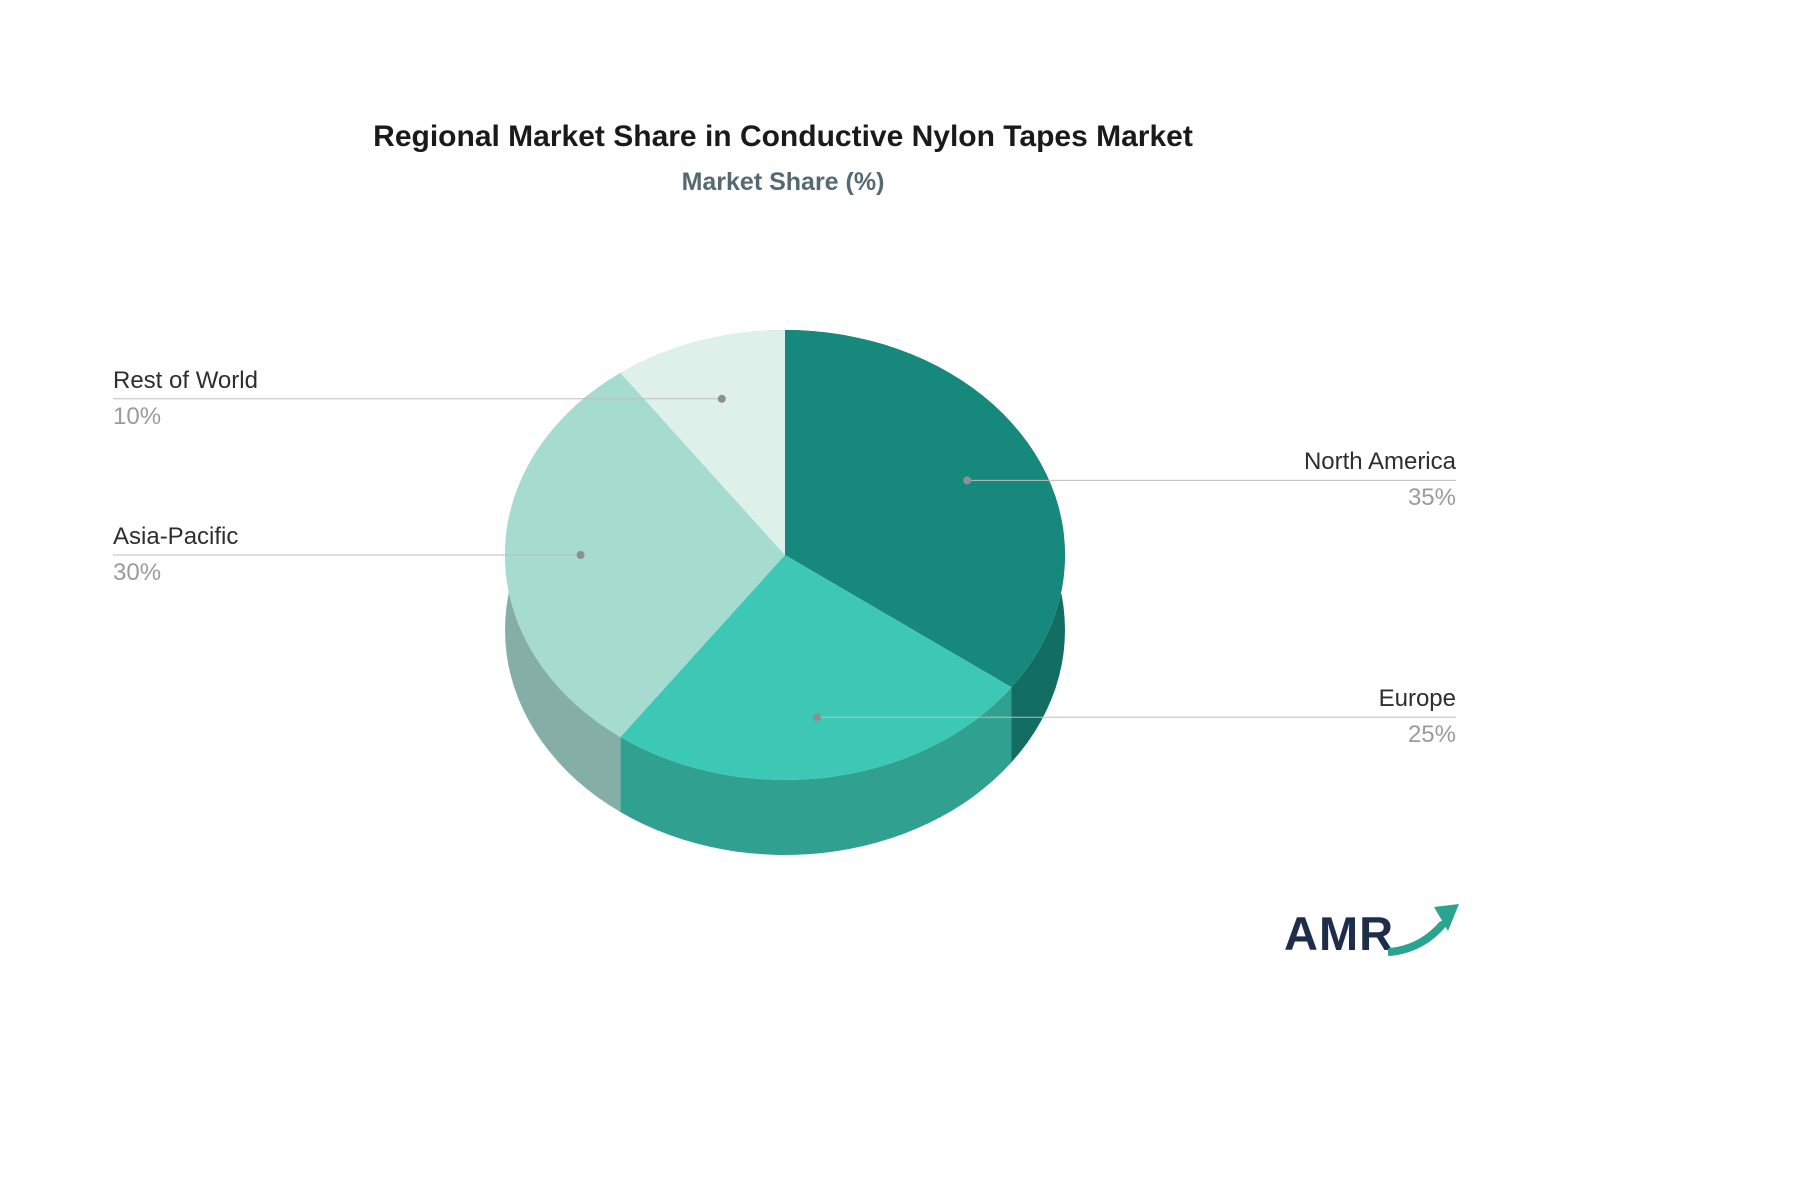 This screenshot has width=1800, height=1196. I want to click on pie-slice-asia-pacific, so click(645, 555).